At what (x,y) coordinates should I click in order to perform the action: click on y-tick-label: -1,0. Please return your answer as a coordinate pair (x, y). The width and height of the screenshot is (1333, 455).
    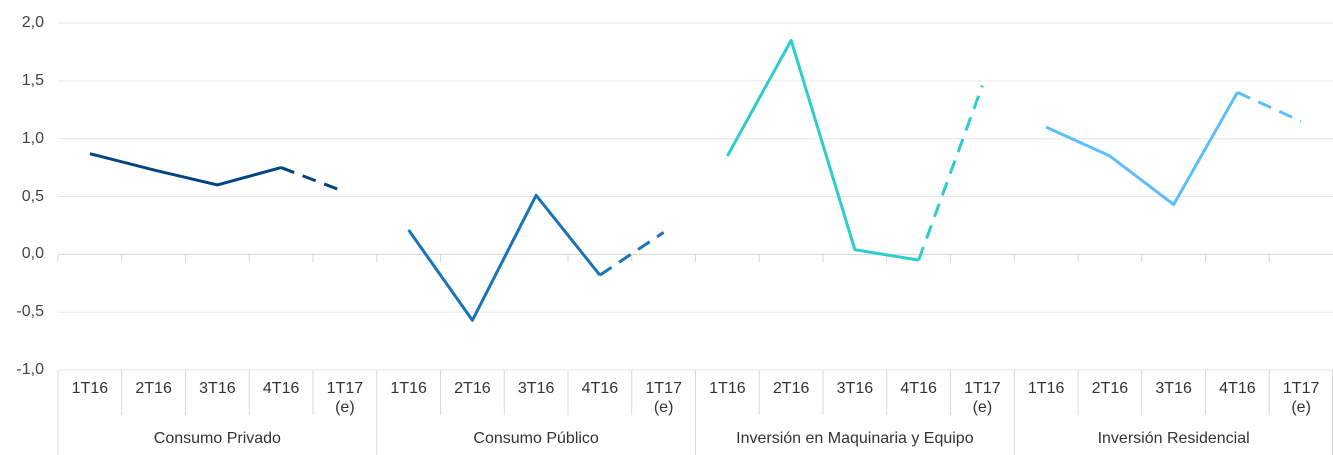
    Looking at the image, I should click on (30, 369).